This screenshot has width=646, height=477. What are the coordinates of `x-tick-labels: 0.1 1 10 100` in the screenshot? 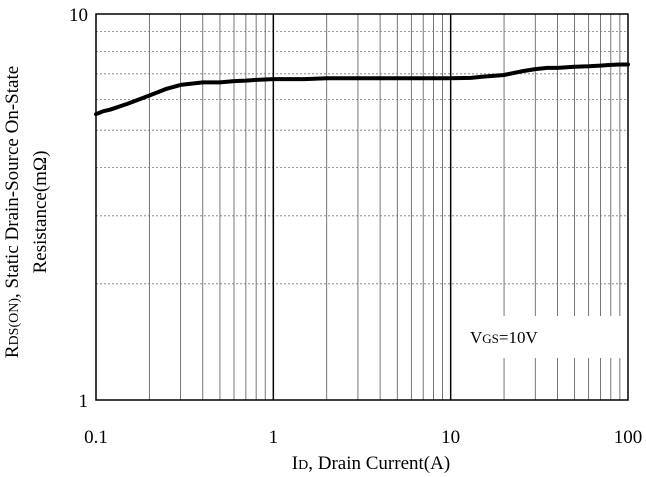 It's located at (363, 437).